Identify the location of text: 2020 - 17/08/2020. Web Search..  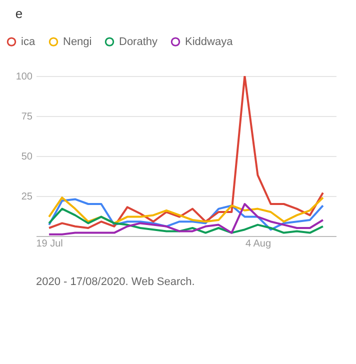
(115, 282).